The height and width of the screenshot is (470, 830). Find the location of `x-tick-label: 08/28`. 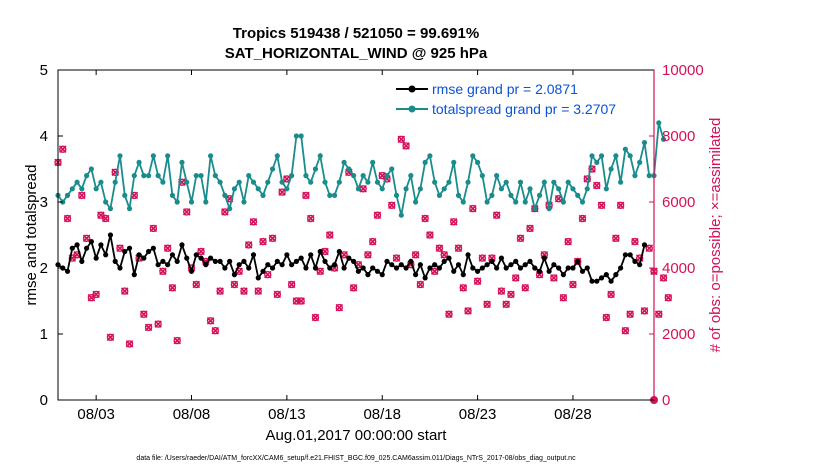

x-tick-label: 08/28 is located at coordinates (573, 414).